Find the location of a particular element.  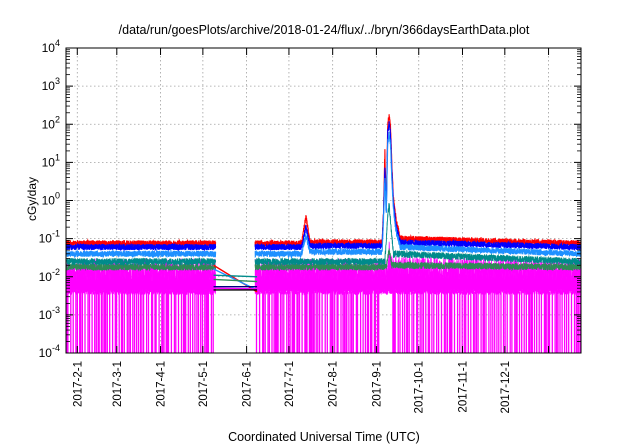

x-tick-label: 2017-4-1 is located at coordinates (162, 384).